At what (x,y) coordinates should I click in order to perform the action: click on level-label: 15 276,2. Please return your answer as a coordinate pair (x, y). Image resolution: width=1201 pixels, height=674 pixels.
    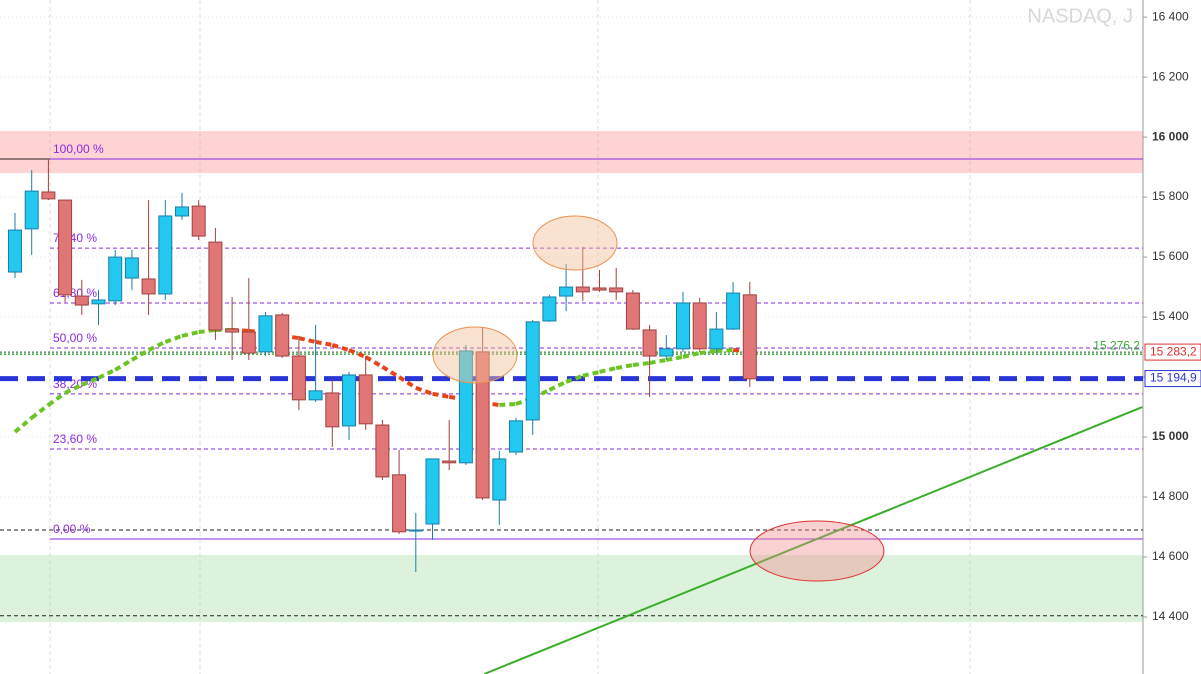
    Looking at the image, I should click on (1116, 345).